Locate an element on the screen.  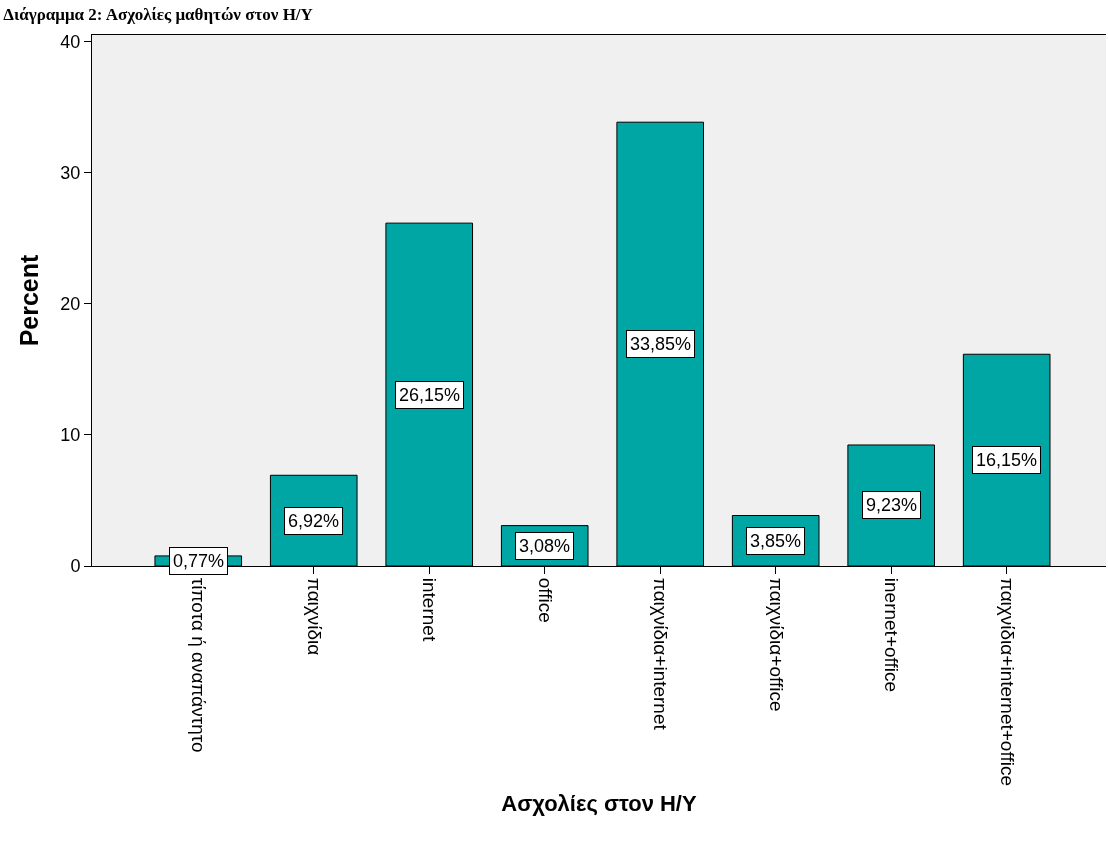
data-label: 9,23% is located at coordinates (892, 505).